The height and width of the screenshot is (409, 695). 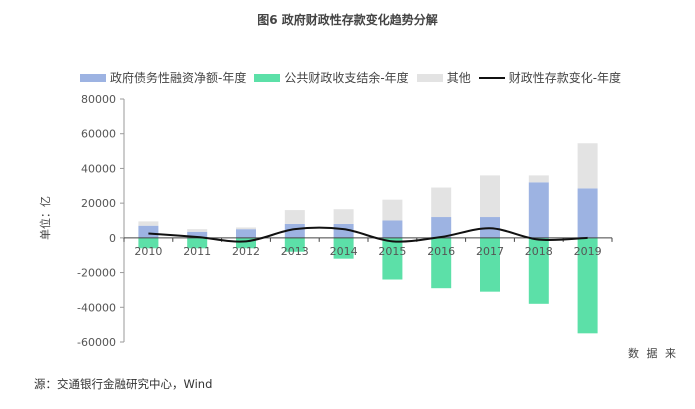 I want to click on legend-item-deposit-change: 财政性存款变化-年度, so click(x=550, y=77).